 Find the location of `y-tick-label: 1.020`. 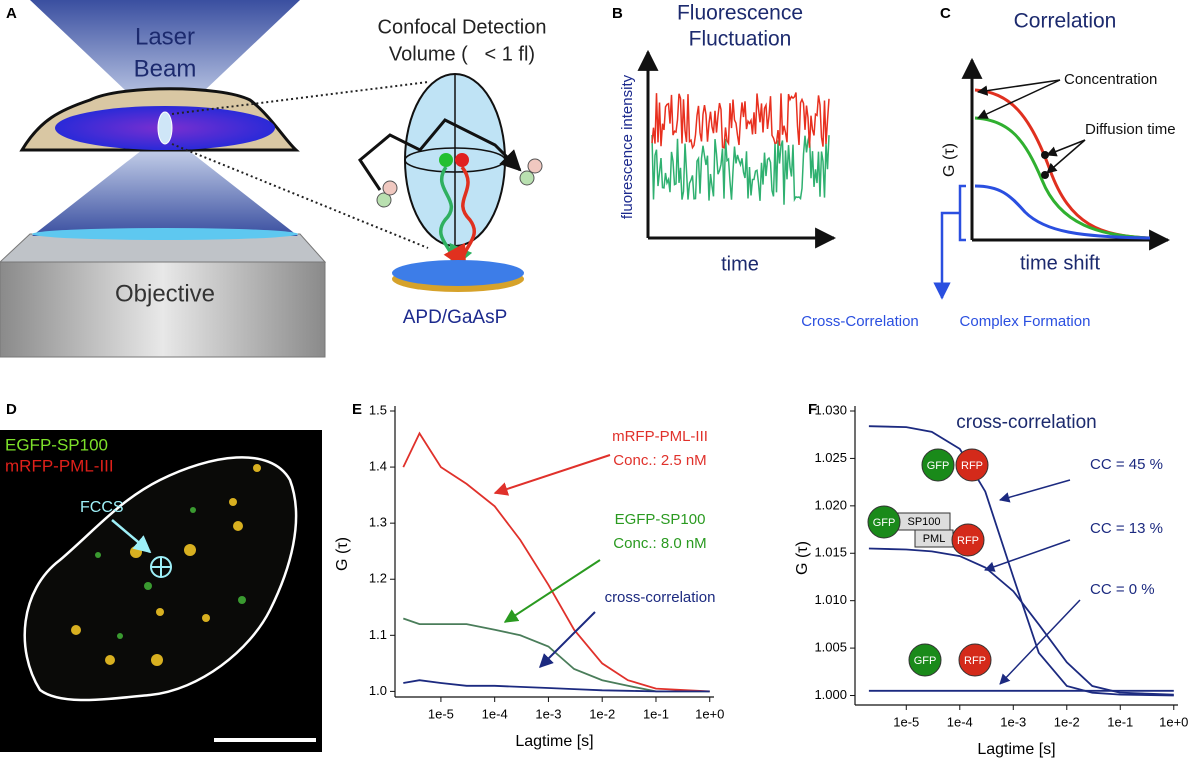

y-tick-label: 1.020 is located at coordinates (830, 504).